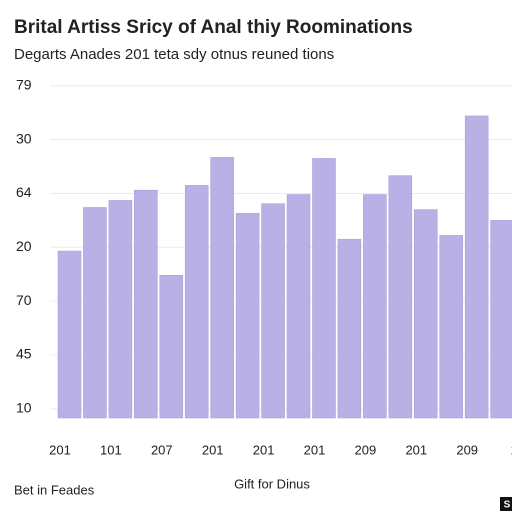  I want to click on x-tick-label: 101, so click(111, 449).